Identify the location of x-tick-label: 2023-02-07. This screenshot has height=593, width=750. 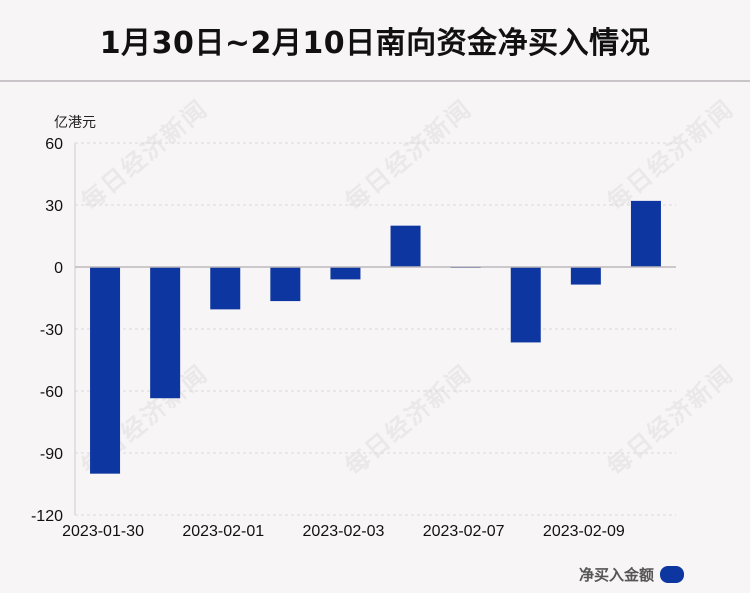
(464, 531).